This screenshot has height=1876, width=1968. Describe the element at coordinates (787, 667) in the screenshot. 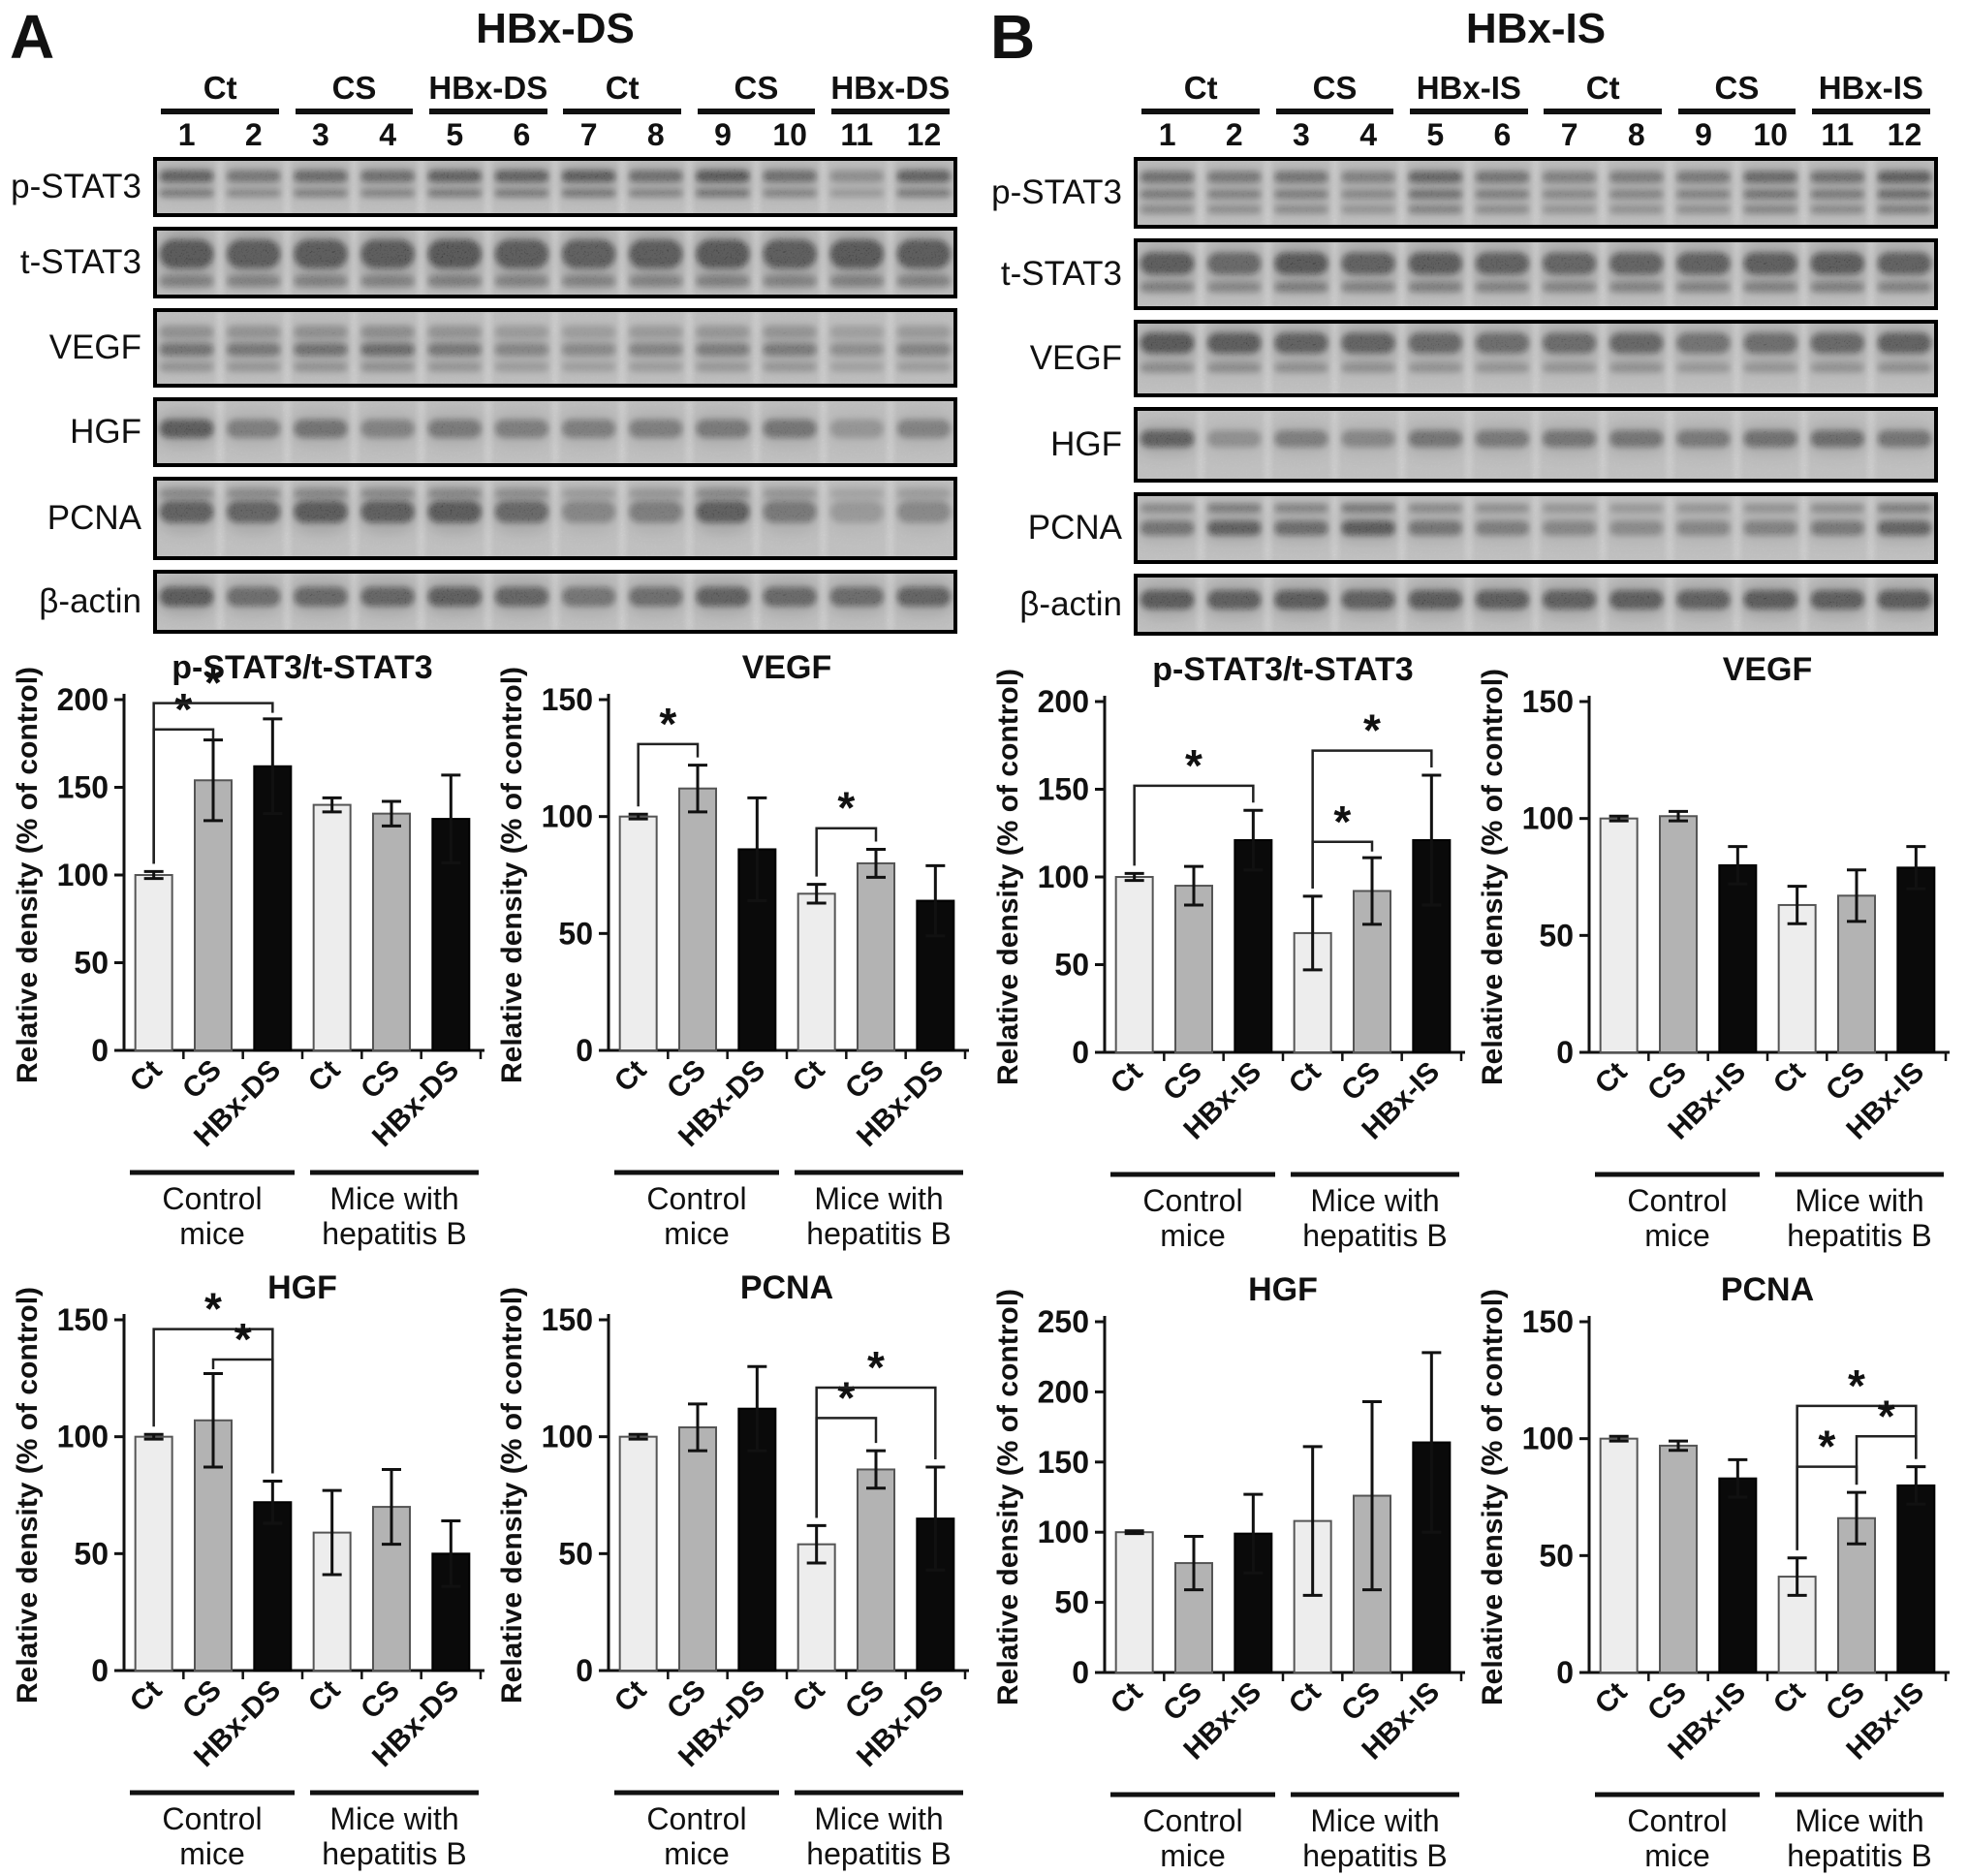

I see `chart-title: VEGF` at that location.